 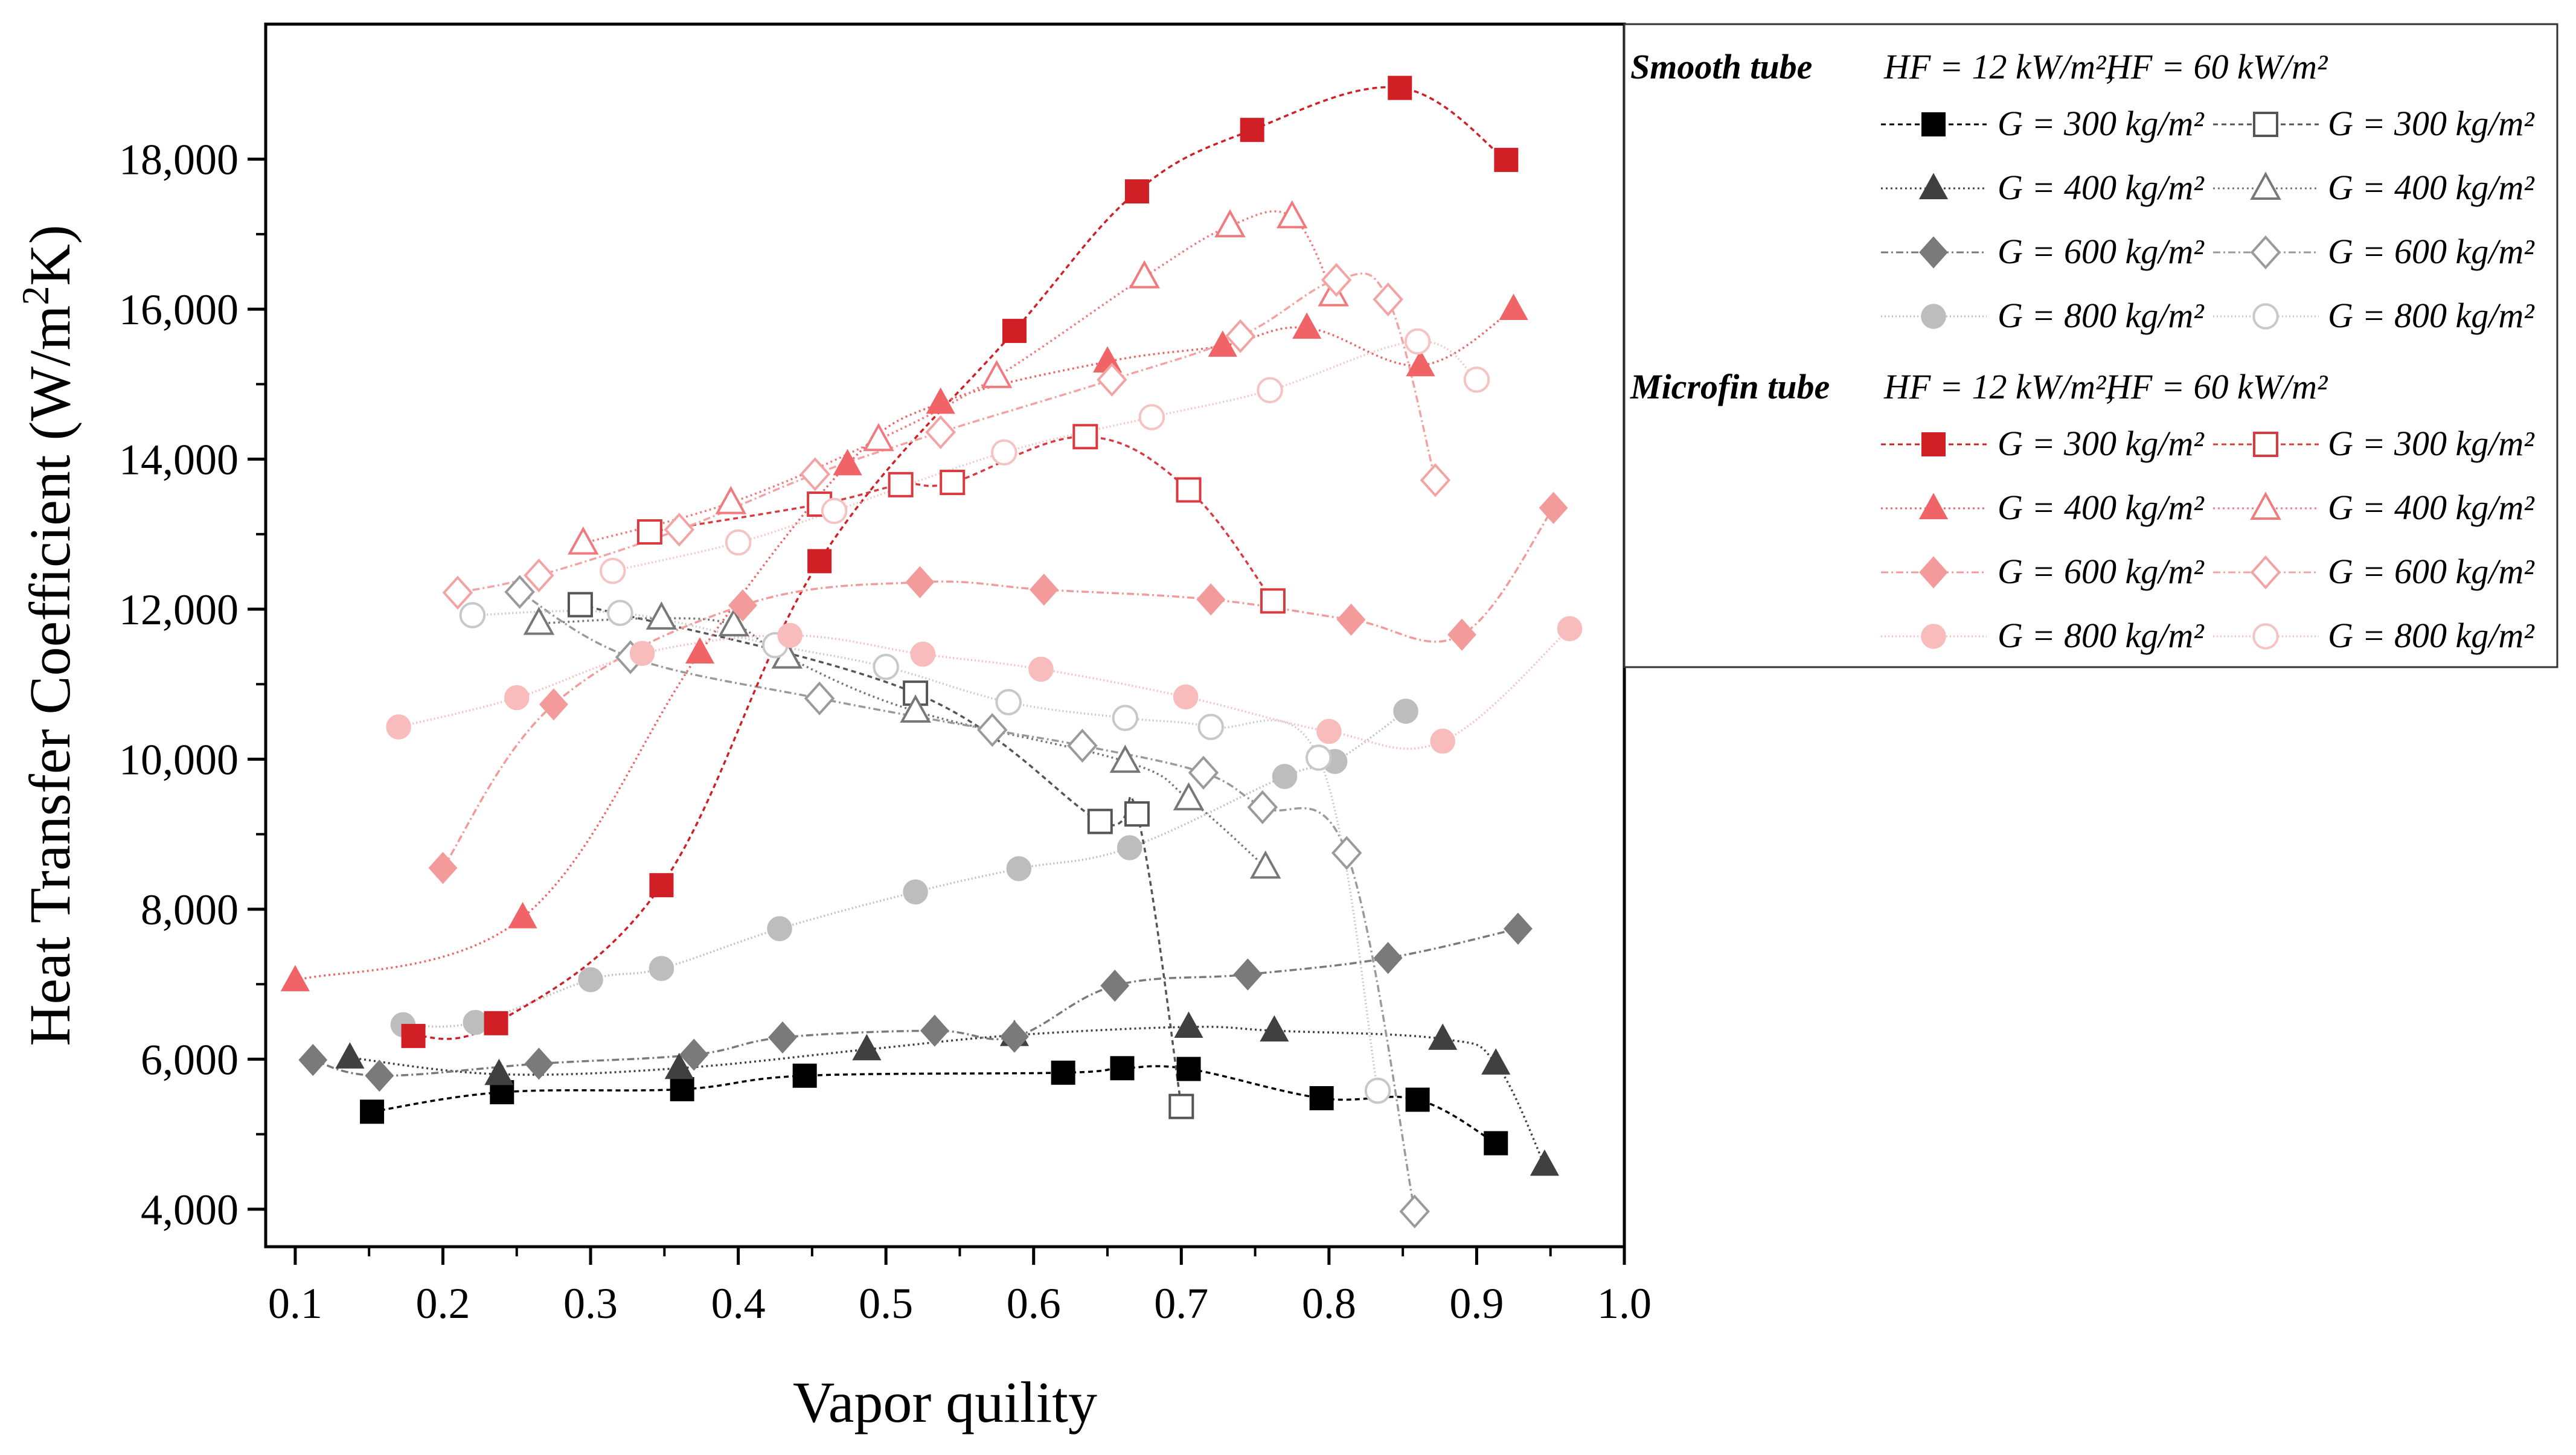 I want to click on x-tick-label: 1.0, so click(x=1624, y=1303).